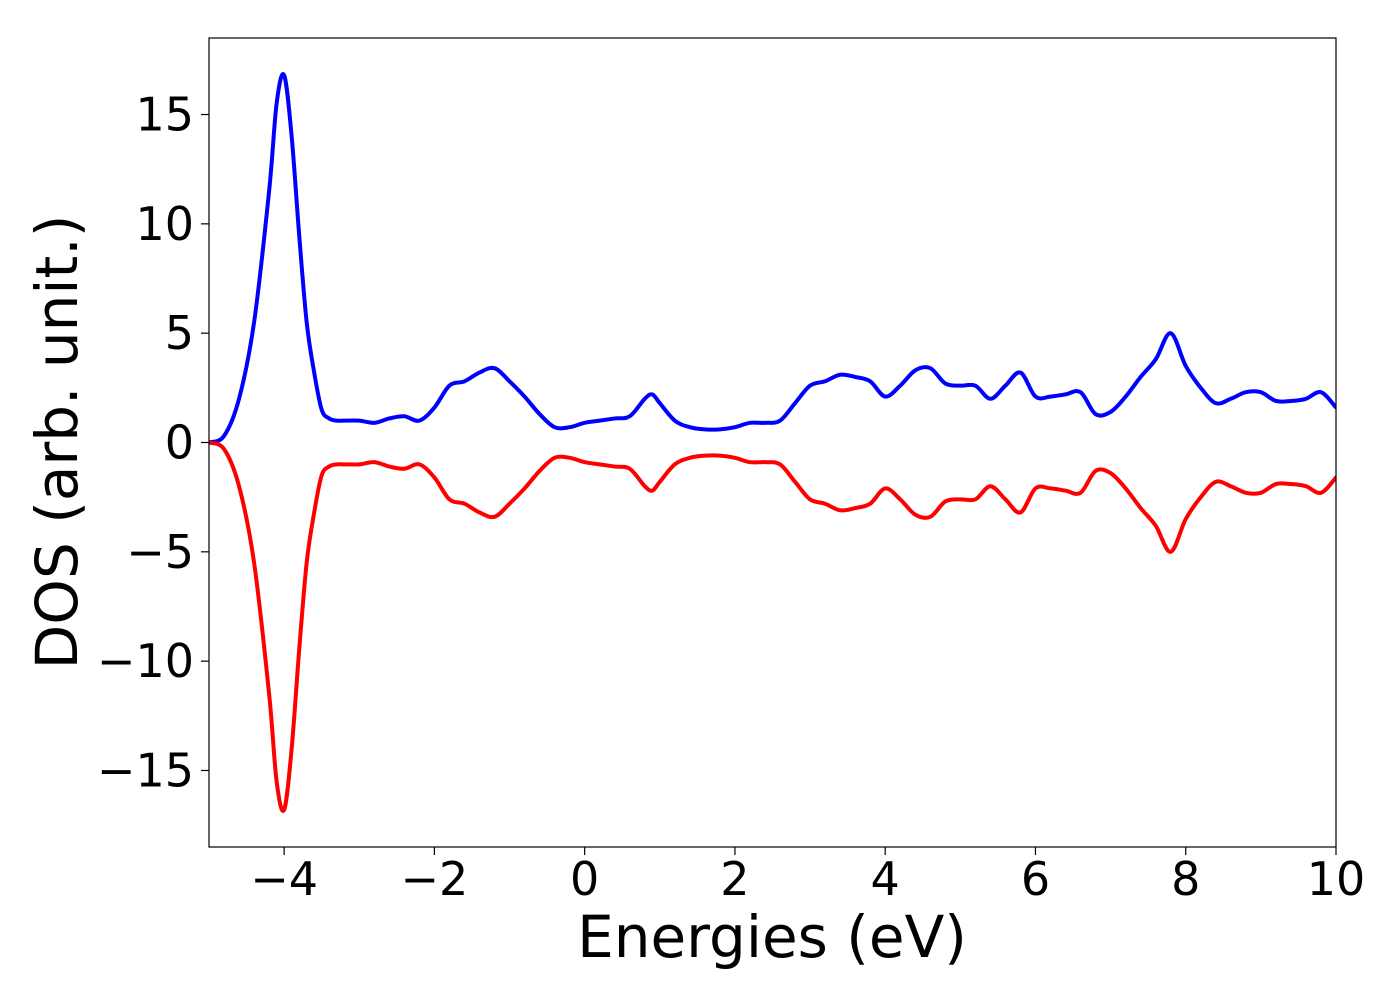  I want to click on x-tick-label: −4, so click(284, 879).